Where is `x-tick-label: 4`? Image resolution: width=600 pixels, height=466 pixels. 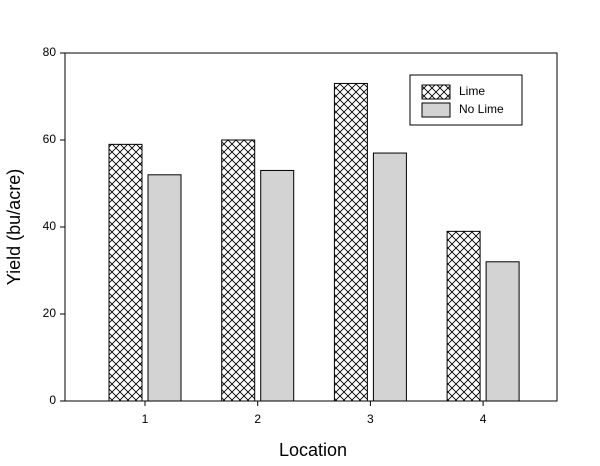 x-tick-label: 4 is located at coordinates (483, 419).